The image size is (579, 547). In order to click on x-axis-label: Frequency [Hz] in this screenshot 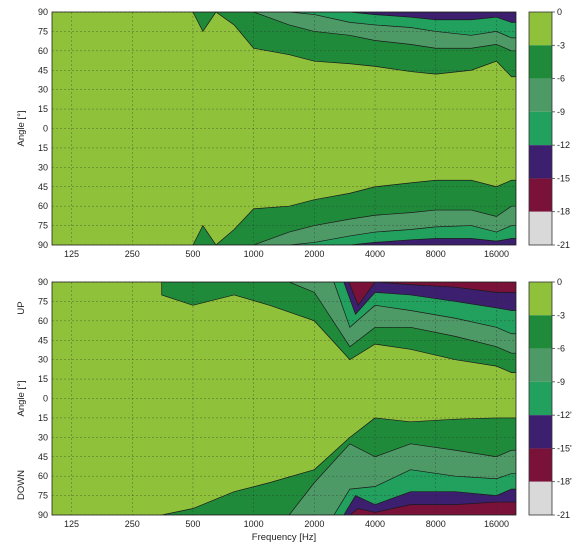, I will do `click(284, 537)`.